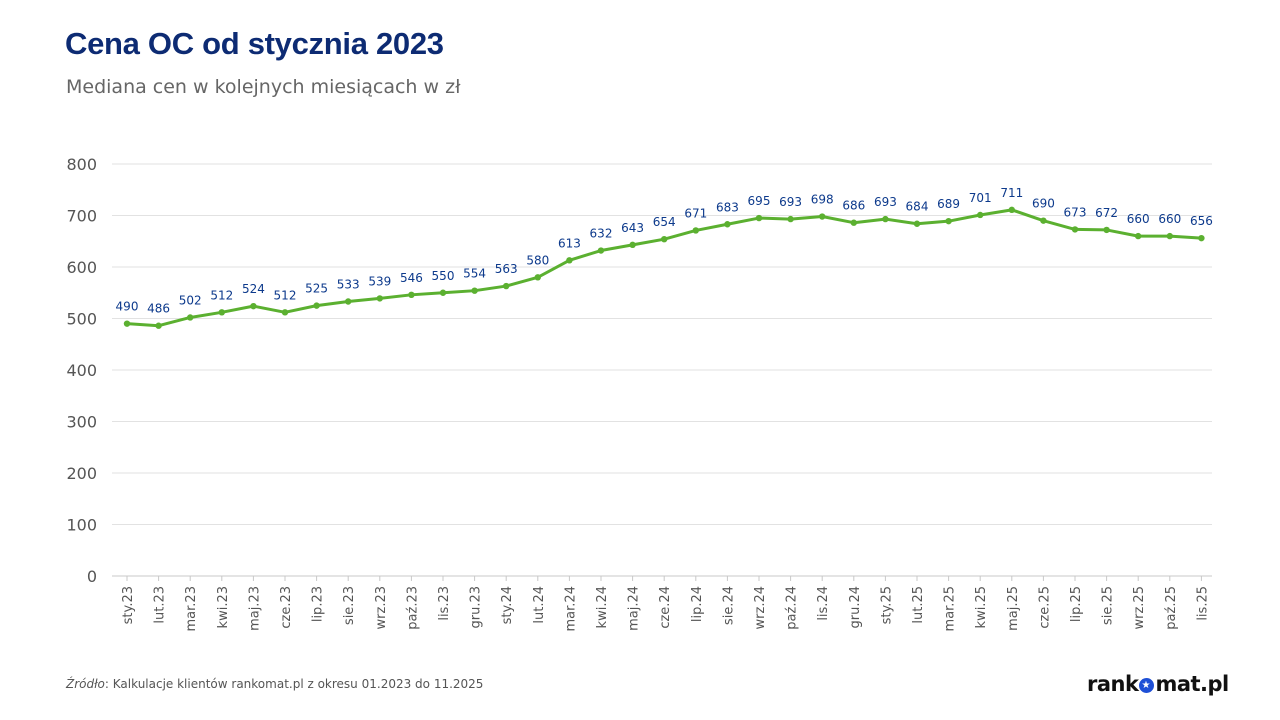  I want to click on rankomat-logo: rank mat.pl, so click(1158, 684).